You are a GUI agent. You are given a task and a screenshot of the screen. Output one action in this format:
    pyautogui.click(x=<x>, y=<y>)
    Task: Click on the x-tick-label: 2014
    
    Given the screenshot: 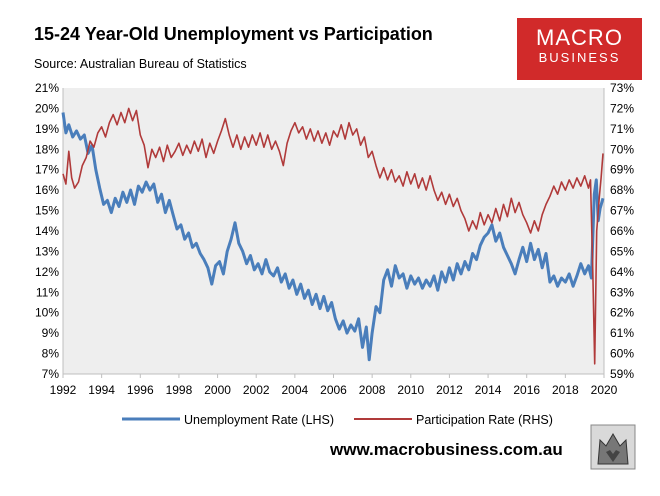 What is the action you would take?
    pyautogui.click(x=488, y=390)
    